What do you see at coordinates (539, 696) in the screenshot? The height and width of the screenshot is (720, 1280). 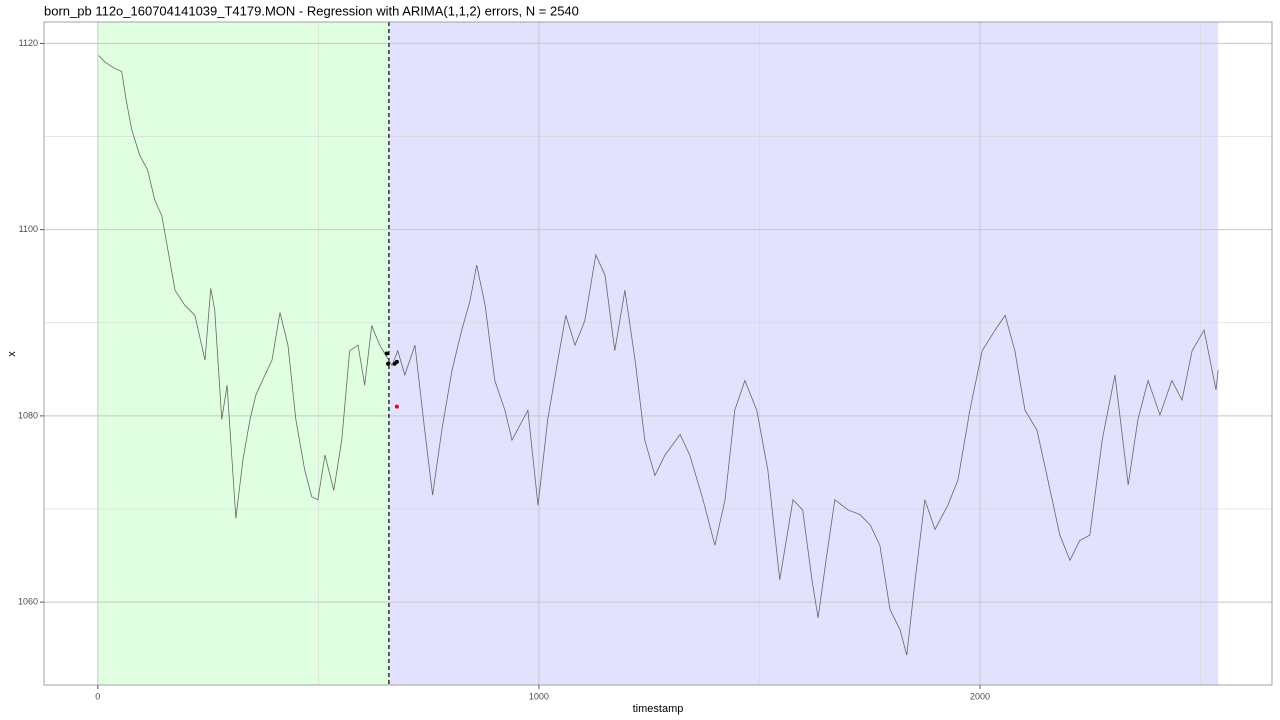 I see `x-tick-label: 1000` at bounding box center [539, 696].